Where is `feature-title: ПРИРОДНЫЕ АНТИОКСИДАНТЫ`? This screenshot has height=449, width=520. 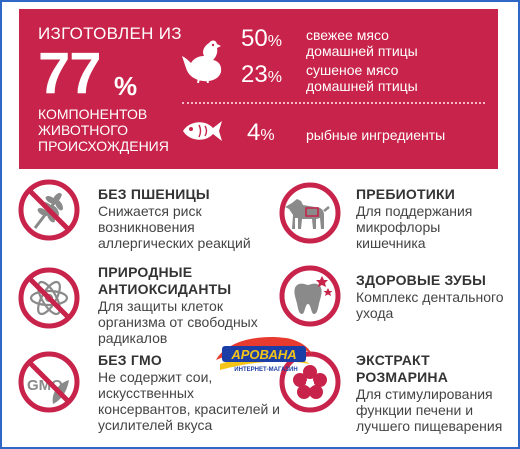
feature-title: ПРИРОДНЫЕ АНТИОКСИДАНТЫ is located at coordinates (165, 280).